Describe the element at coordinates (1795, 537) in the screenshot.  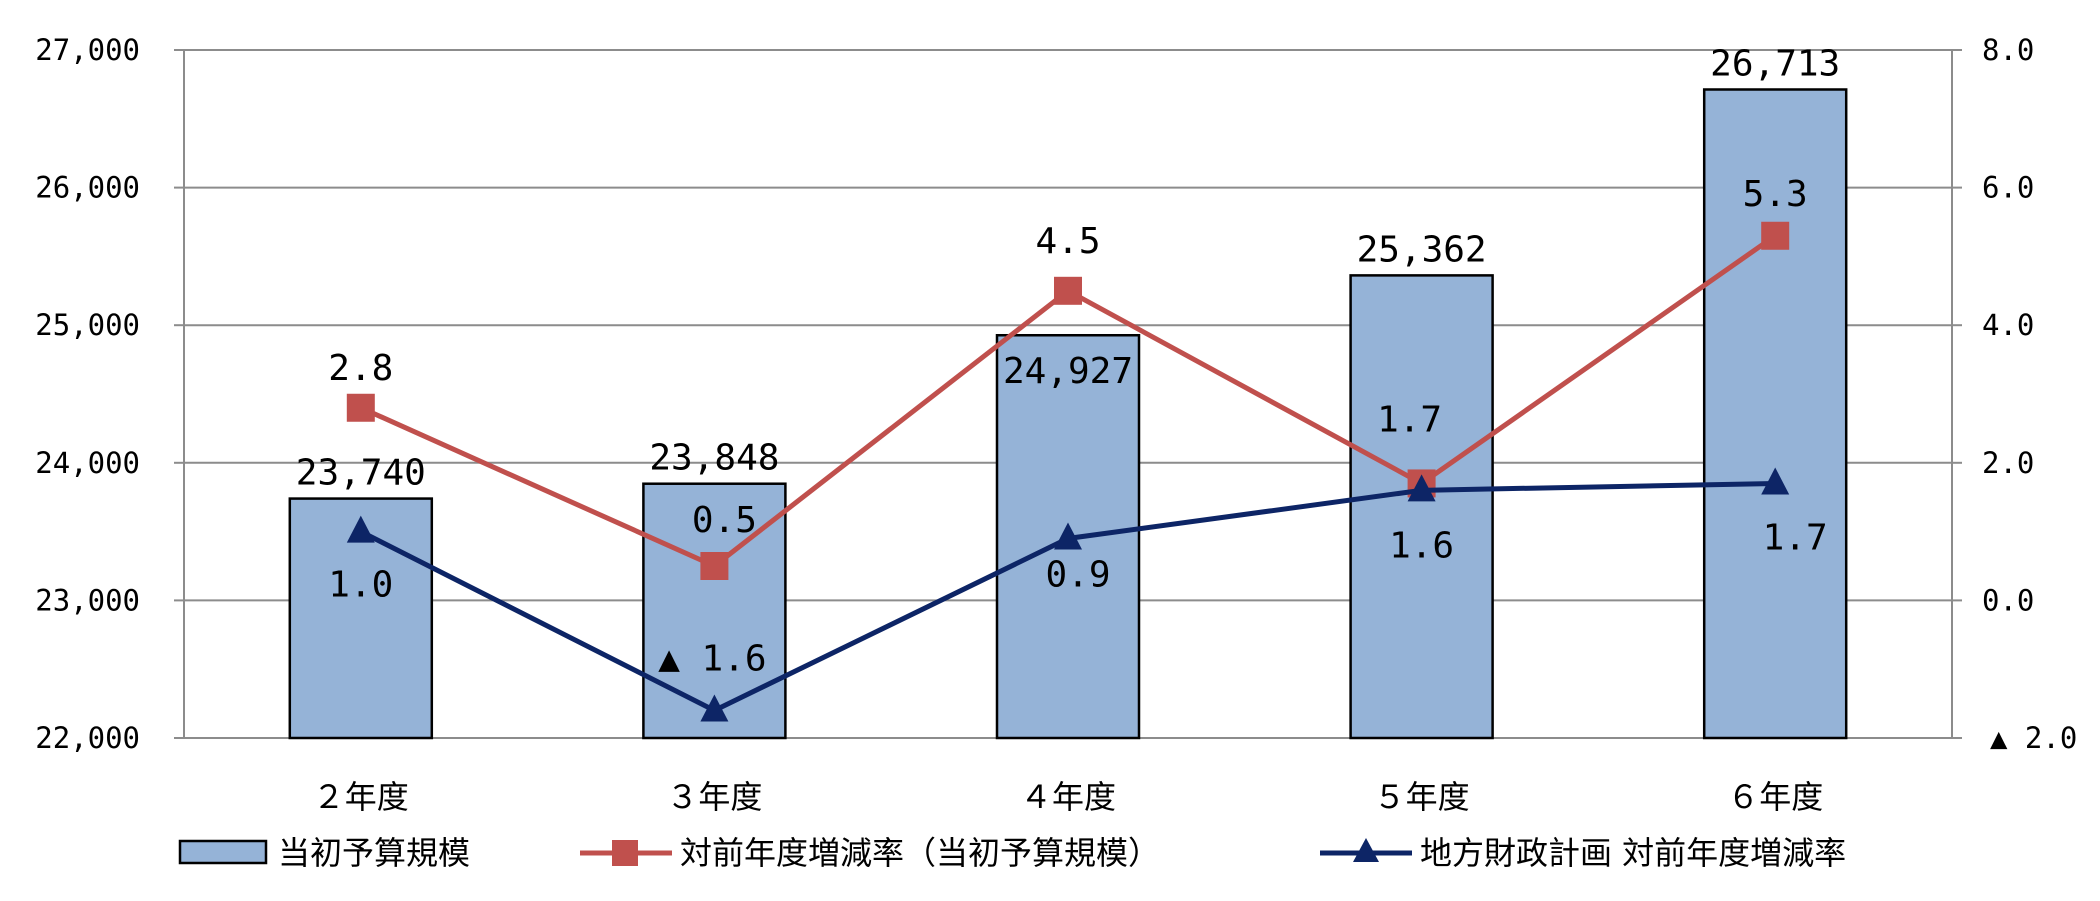
I see `plan-growth-value-label: 1.7` at that location.